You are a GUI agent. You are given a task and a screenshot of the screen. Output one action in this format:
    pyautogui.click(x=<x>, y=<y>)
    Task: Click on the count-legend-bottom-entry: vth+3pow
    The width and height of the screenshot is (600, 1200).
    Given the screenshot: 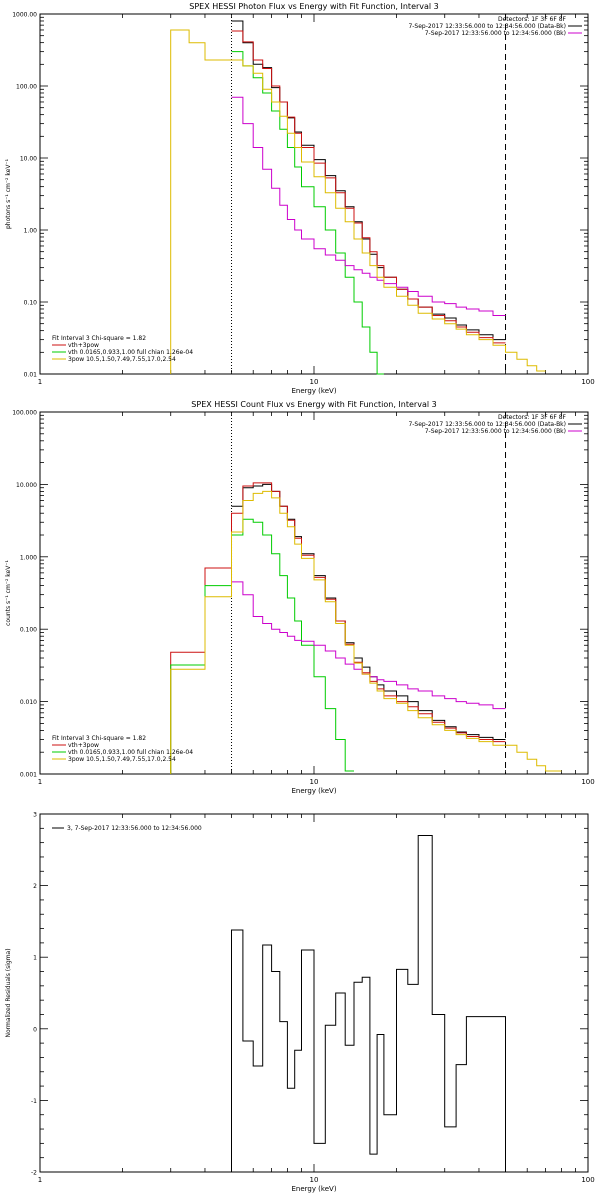 What is the action you would take?
    pyautogui.click(x=83, y=745)
    